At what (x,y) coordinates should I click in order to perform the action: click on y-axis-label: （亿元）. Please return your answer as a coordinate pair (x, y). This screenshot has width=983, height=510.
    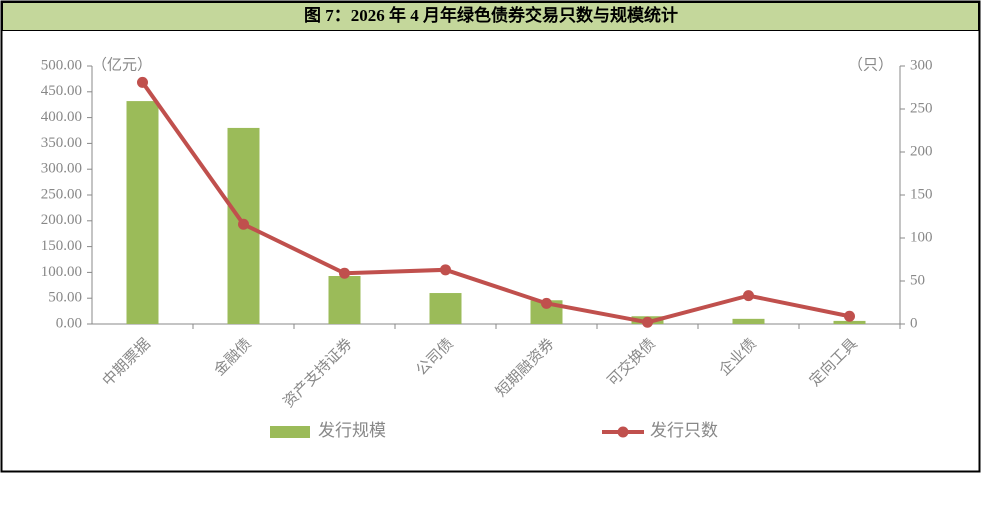
    Looking at the image, I should click on (122, 64).